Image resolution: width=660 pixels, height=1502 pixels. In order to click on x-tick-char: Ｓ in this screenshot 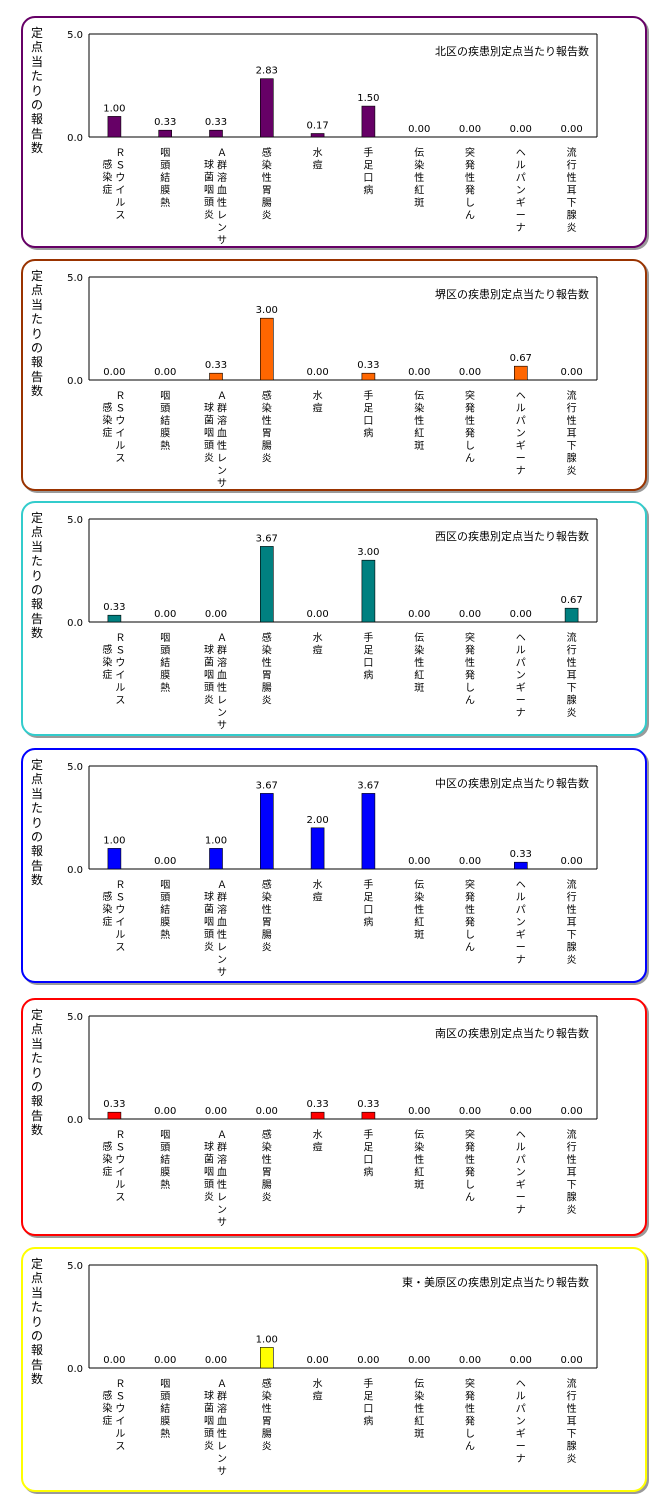, I will do `click(120, 409)`.